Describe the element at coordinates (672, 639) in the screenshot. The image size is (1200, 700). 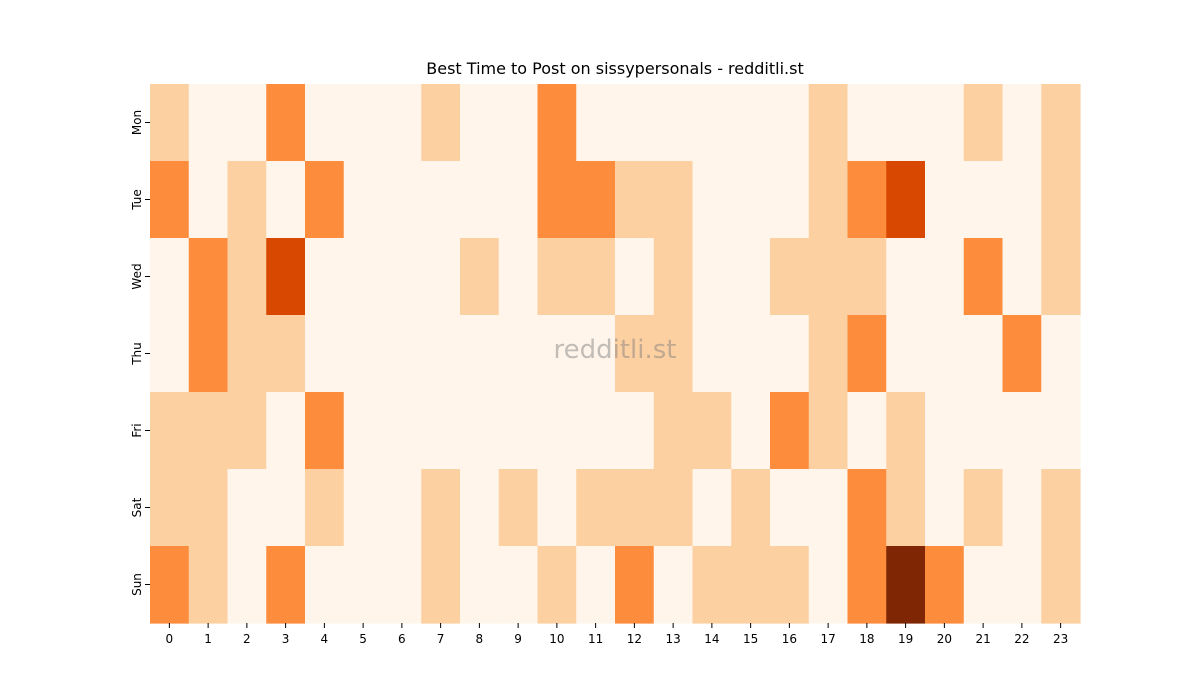
I see `x-tick-label-13: 13` at that location.